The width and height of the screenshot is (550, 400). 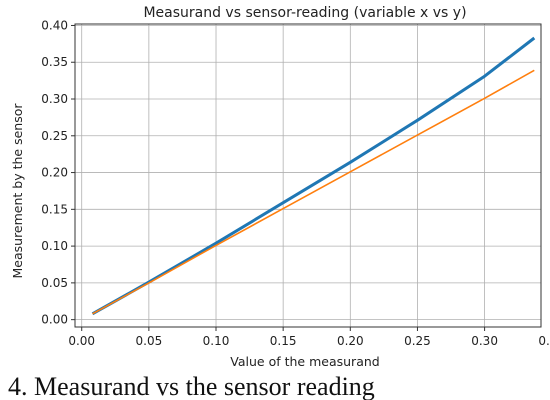 I want to click on x-tick-label: 0.30, so click(x=484, y=341).